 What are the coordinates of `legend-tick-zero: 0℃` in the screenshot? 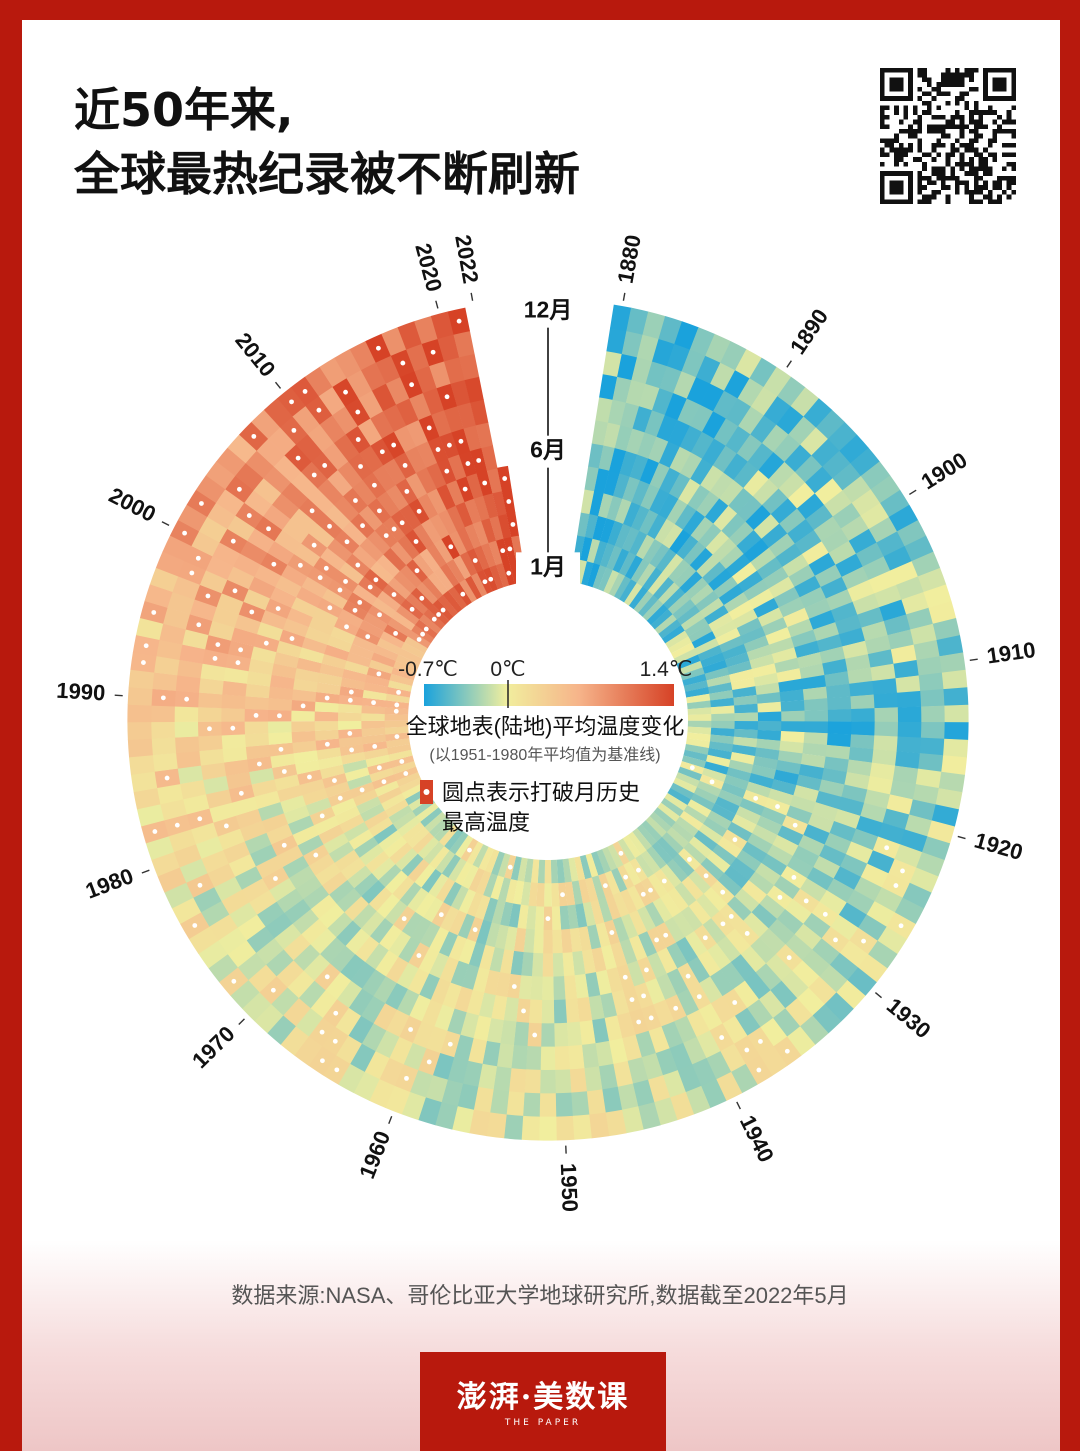 It's located at (507, 669).